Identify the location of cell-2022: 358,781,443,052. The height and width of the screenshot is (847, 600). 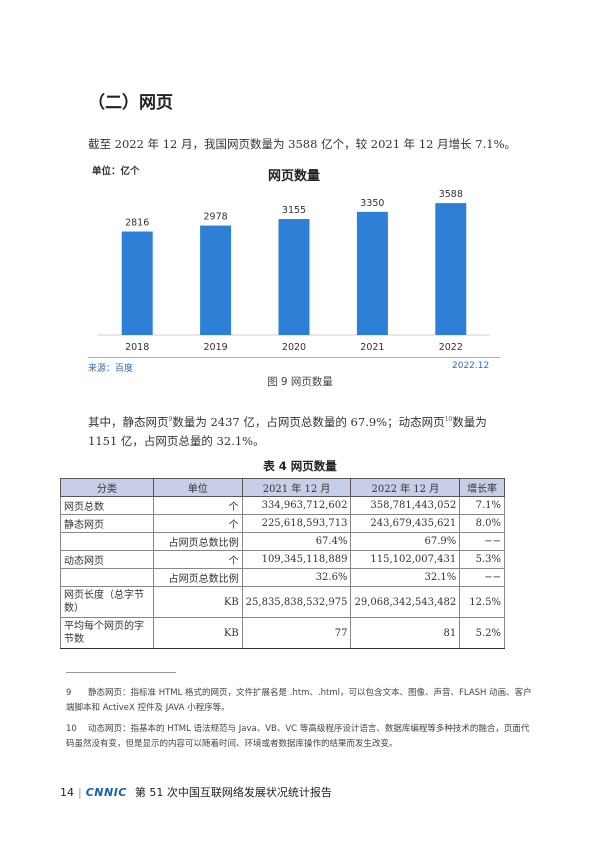
(405, 505).